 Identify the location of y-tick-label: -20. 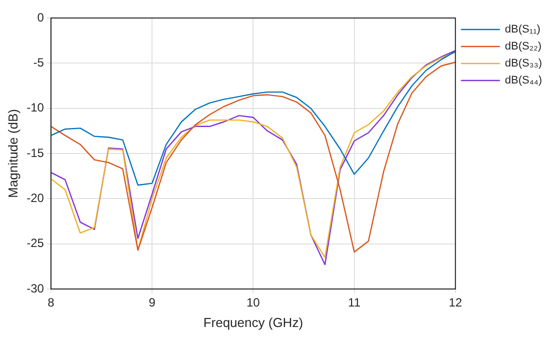
(35, 197).